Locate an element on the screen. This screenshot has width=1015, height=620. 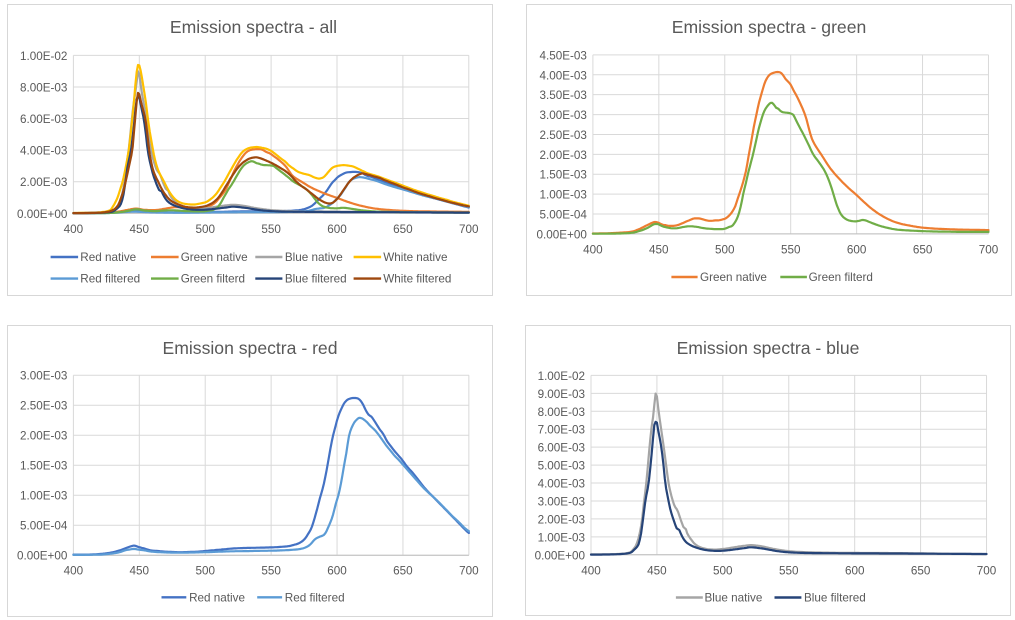
svg-text: Emission spectra - red is located at coordinates (249, 348).